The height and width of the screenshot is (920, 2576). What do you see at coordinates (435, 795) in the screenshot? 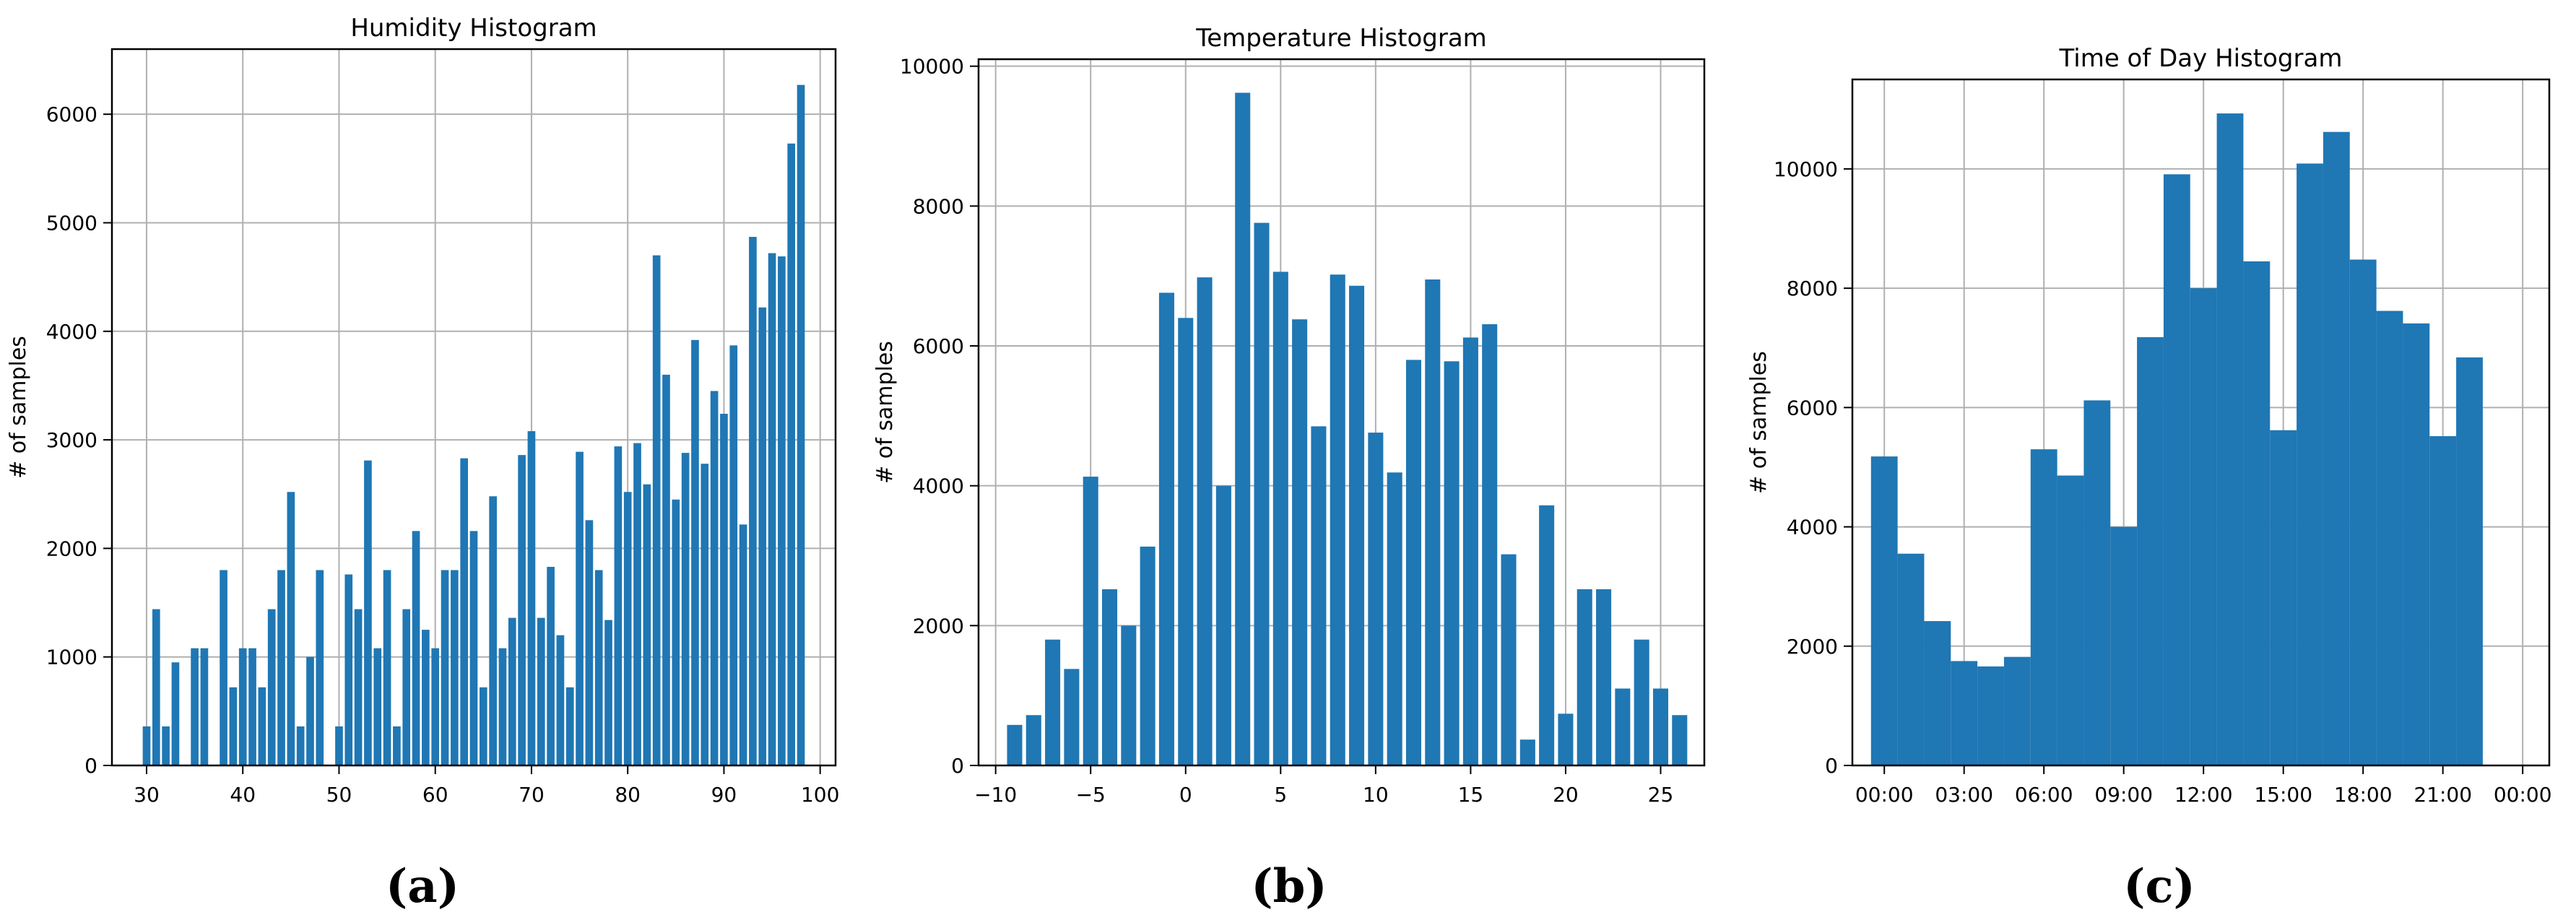
I see `humidity-x-tick-label: 60` at bounding box center [435, 795].